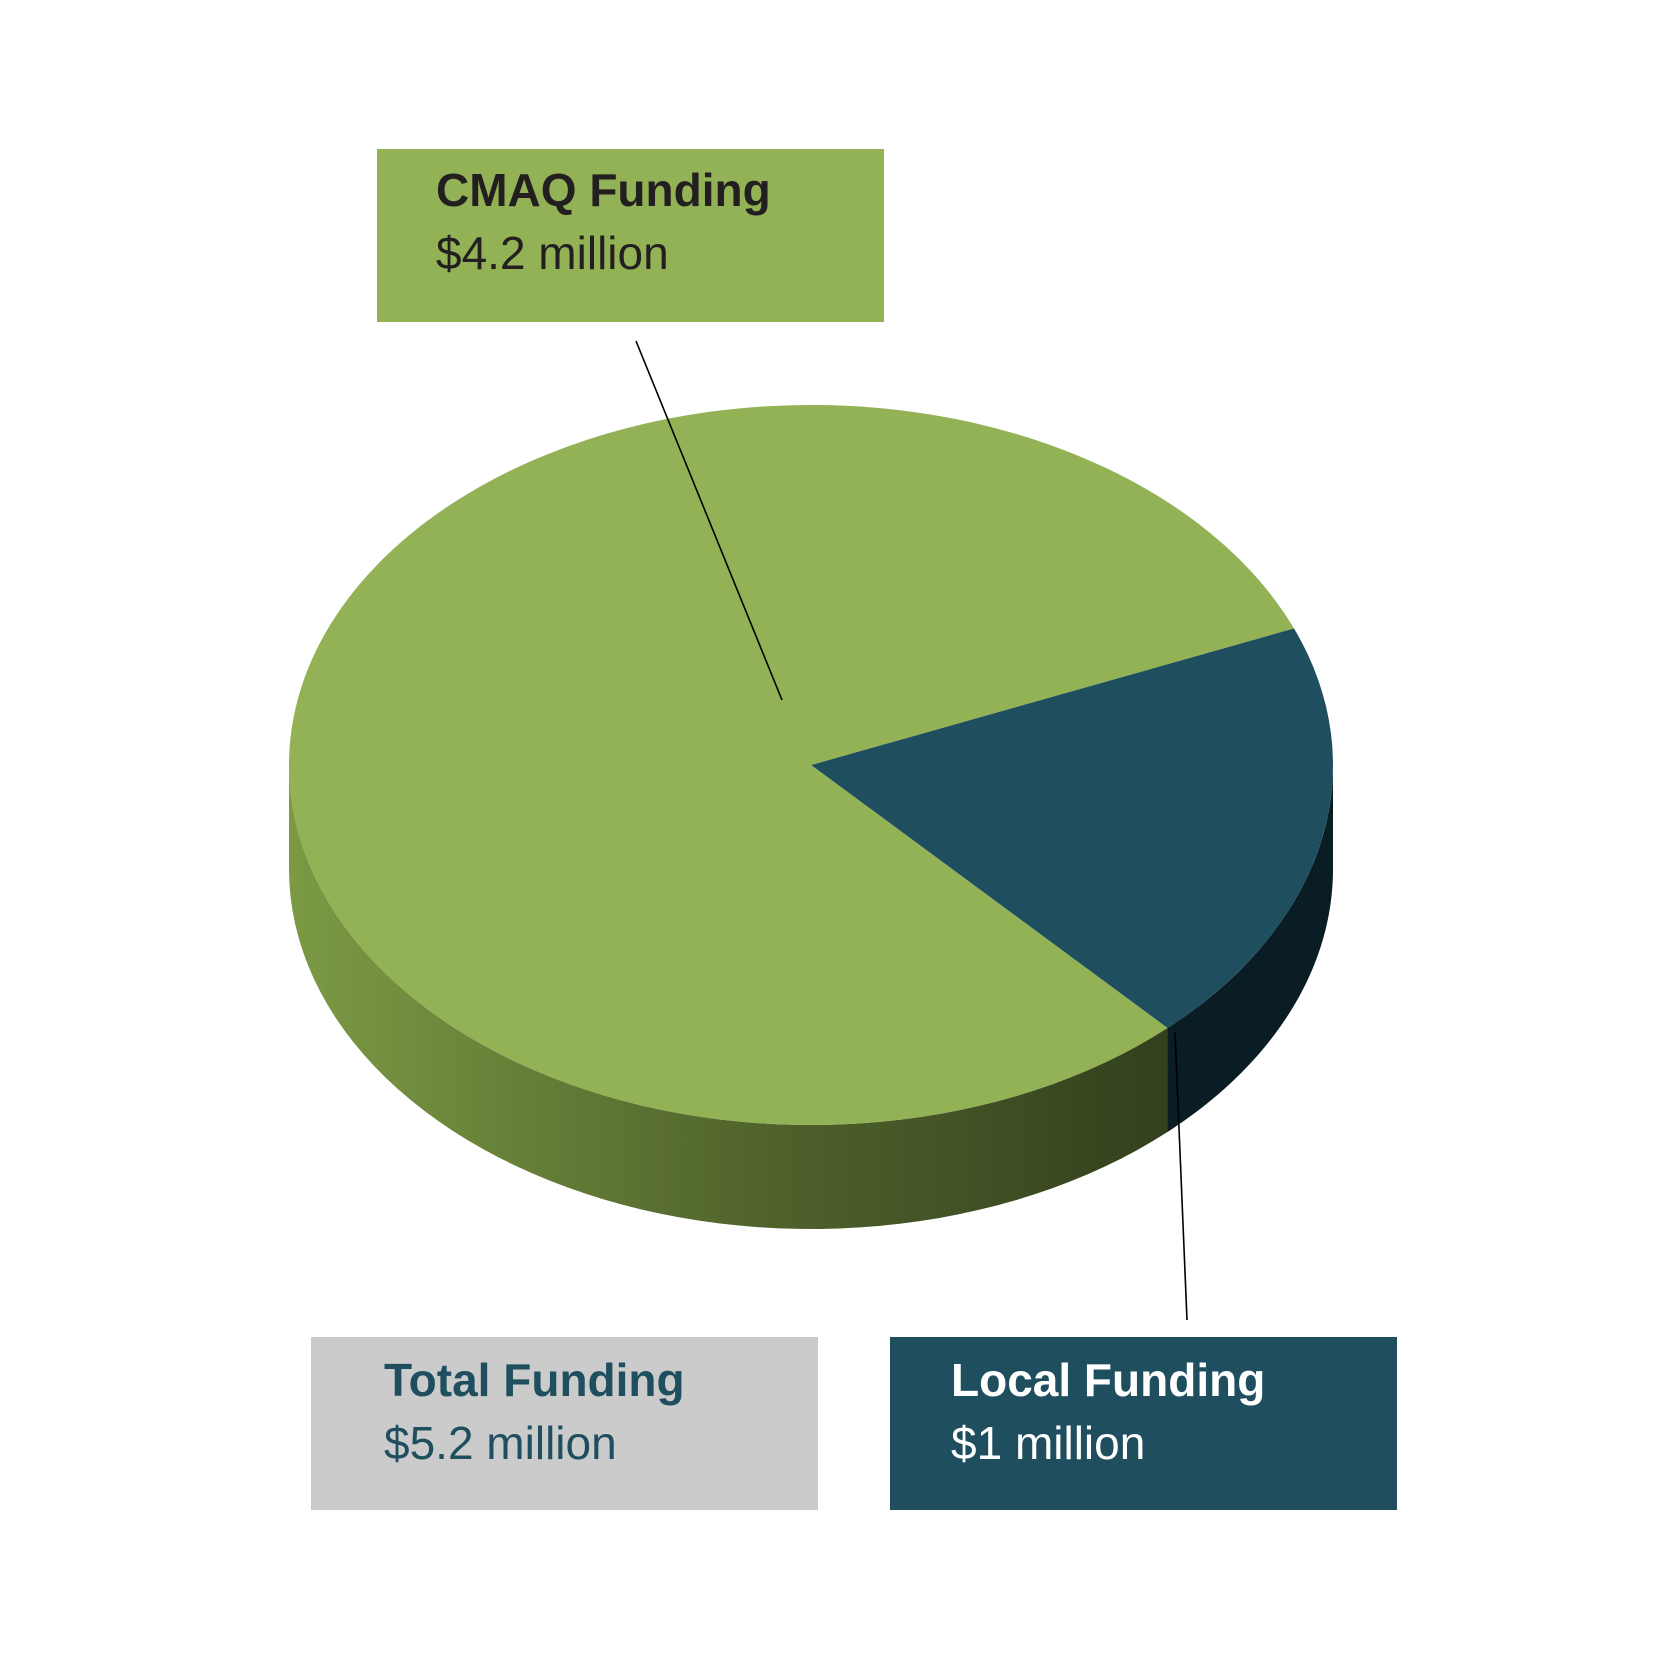 This screenshot has height=1668, width=1667. Describe the element at coordinates (709, 520) in the screenshot. I see `cmaq-leader-line` at that location.